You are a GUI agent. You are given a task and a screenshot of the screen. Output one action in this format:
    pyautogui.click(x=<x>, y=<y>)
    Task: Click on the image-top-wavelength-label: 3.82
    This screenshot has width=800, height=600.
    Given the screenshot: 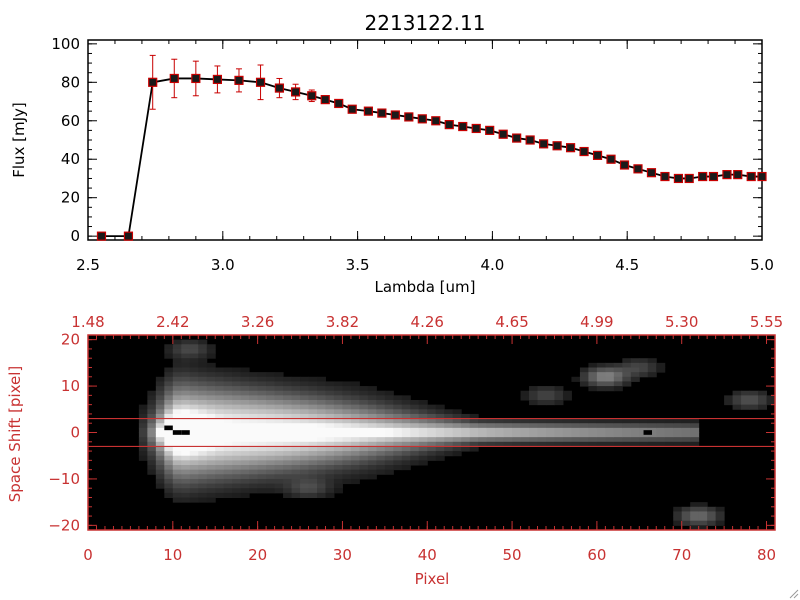 What is the action you would take?
    pyautogui.click(x=342, y=322)
    